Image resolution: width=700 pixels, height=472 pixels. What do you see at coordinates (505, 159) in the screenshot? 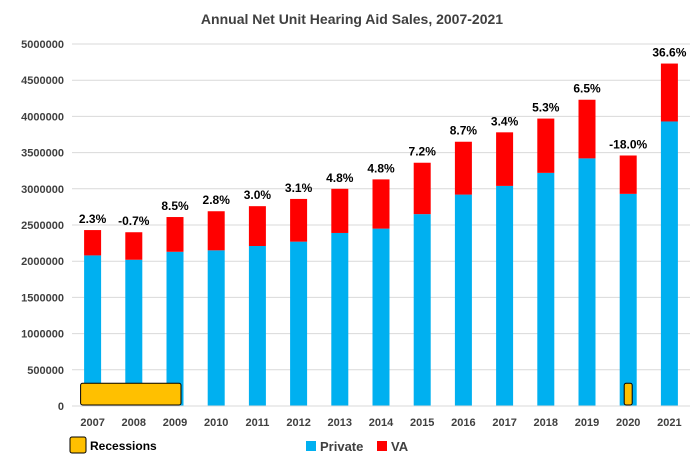
I see `bar-va-2017` at bounding box center [505, 159].